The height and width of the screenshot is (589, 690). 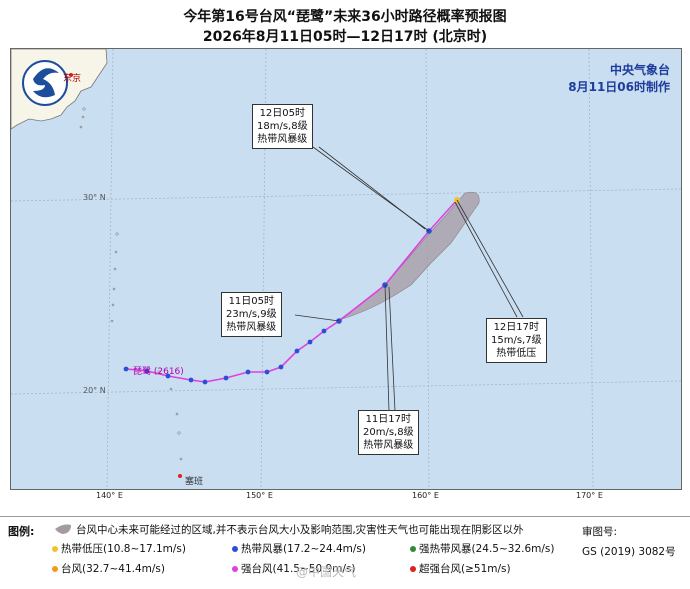 I want to click on islands, so click(x=131, y=284).